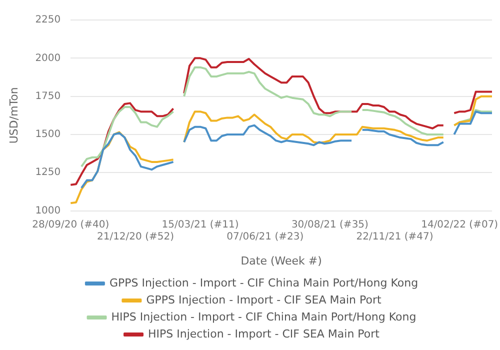 The height and width of the screenshot is (350, 500). What do you see at coordinates (48, 96) in the screenshot?
I see `y-tick-label: 1750` at bounding box center [48, 96].